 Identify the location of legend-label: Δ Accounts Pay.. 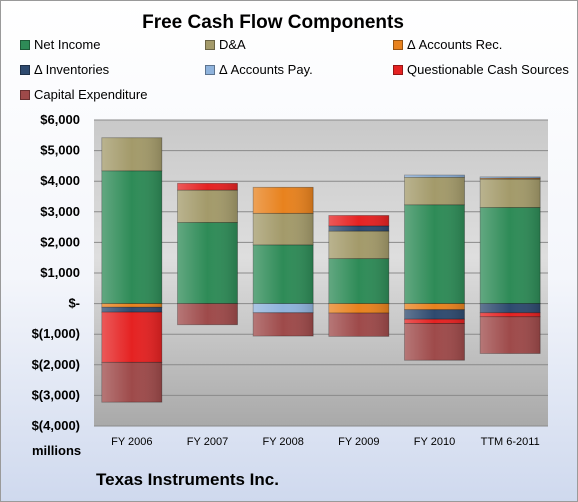
(266, 69).